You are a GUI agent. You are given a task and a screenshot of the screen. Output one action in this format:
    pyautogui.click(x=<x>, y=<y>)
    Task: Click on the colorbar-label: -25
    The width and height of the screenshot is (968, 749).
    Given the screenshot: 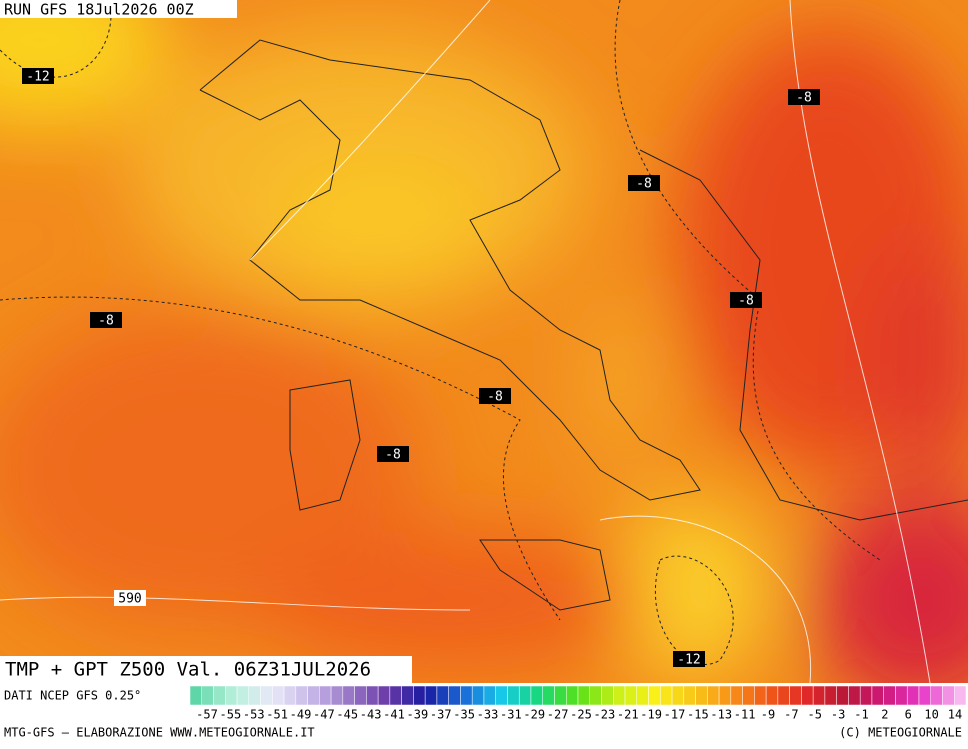 What is the action you would take?
    pyautogui.click(x=581, y=715)
    